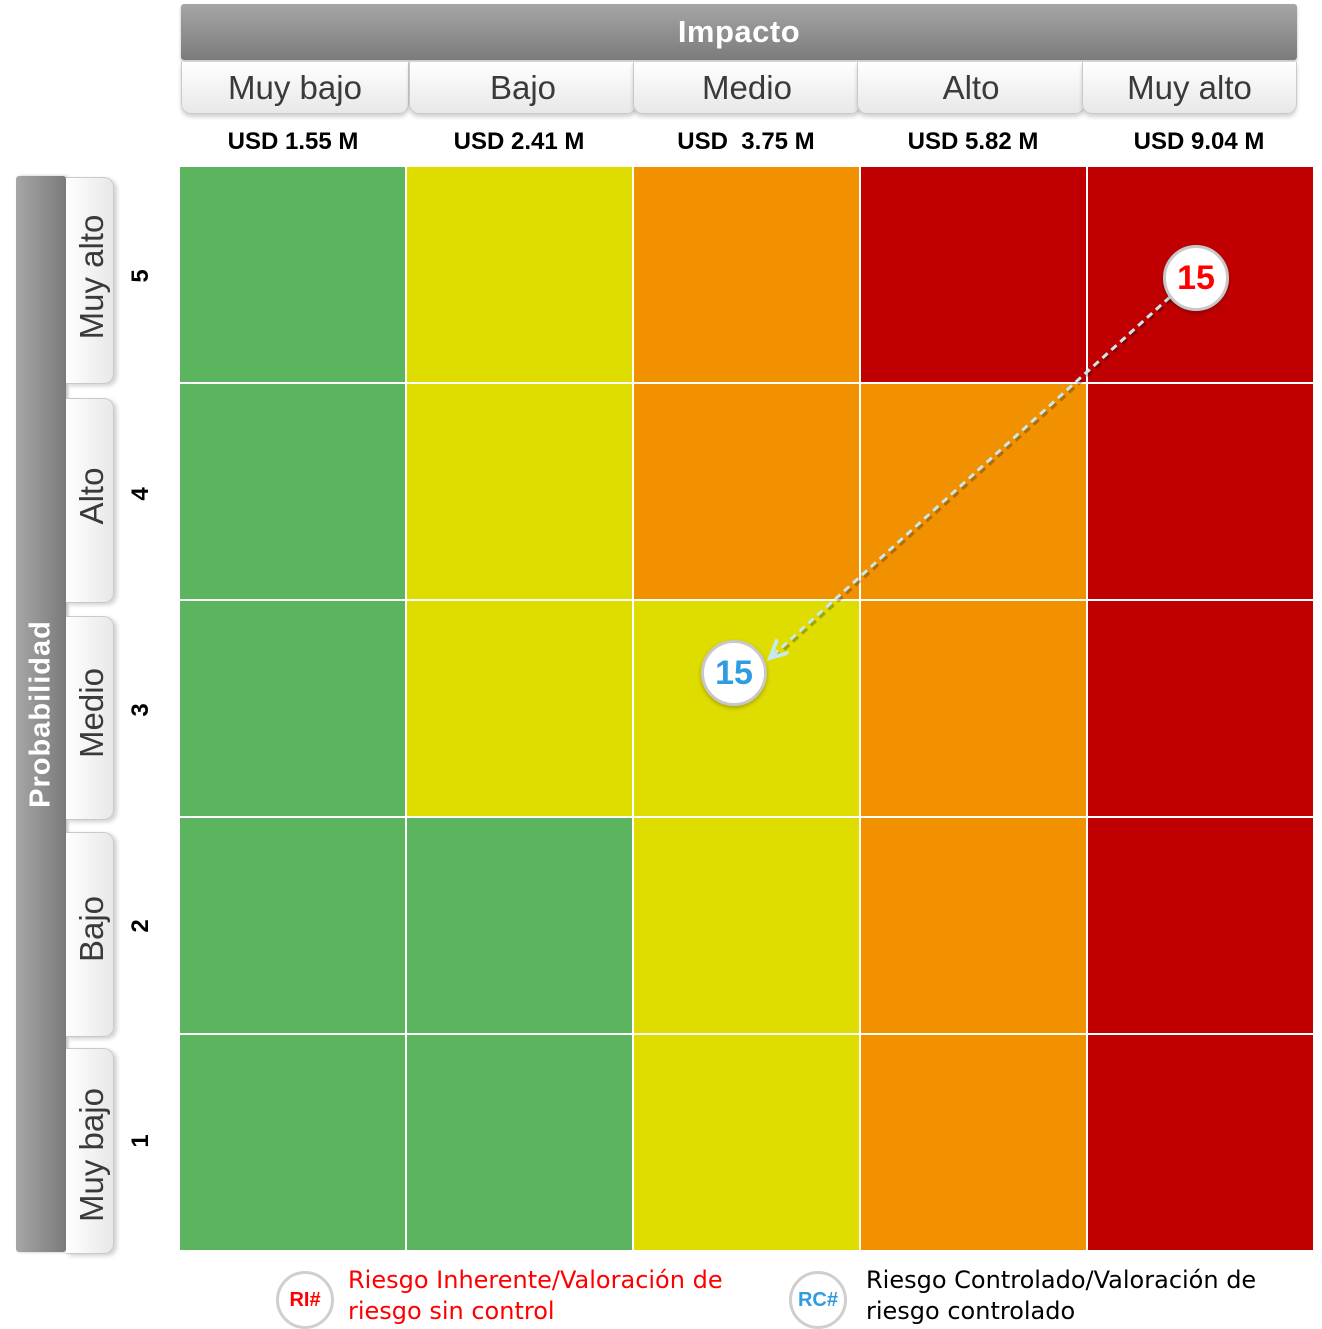 The height and width of the screenshot is (1329, 1322). What do you see at coordinates (746, 274) in the screenshot?
I see `matrix-cell-p5-i3` at bounding box center [746, 274].